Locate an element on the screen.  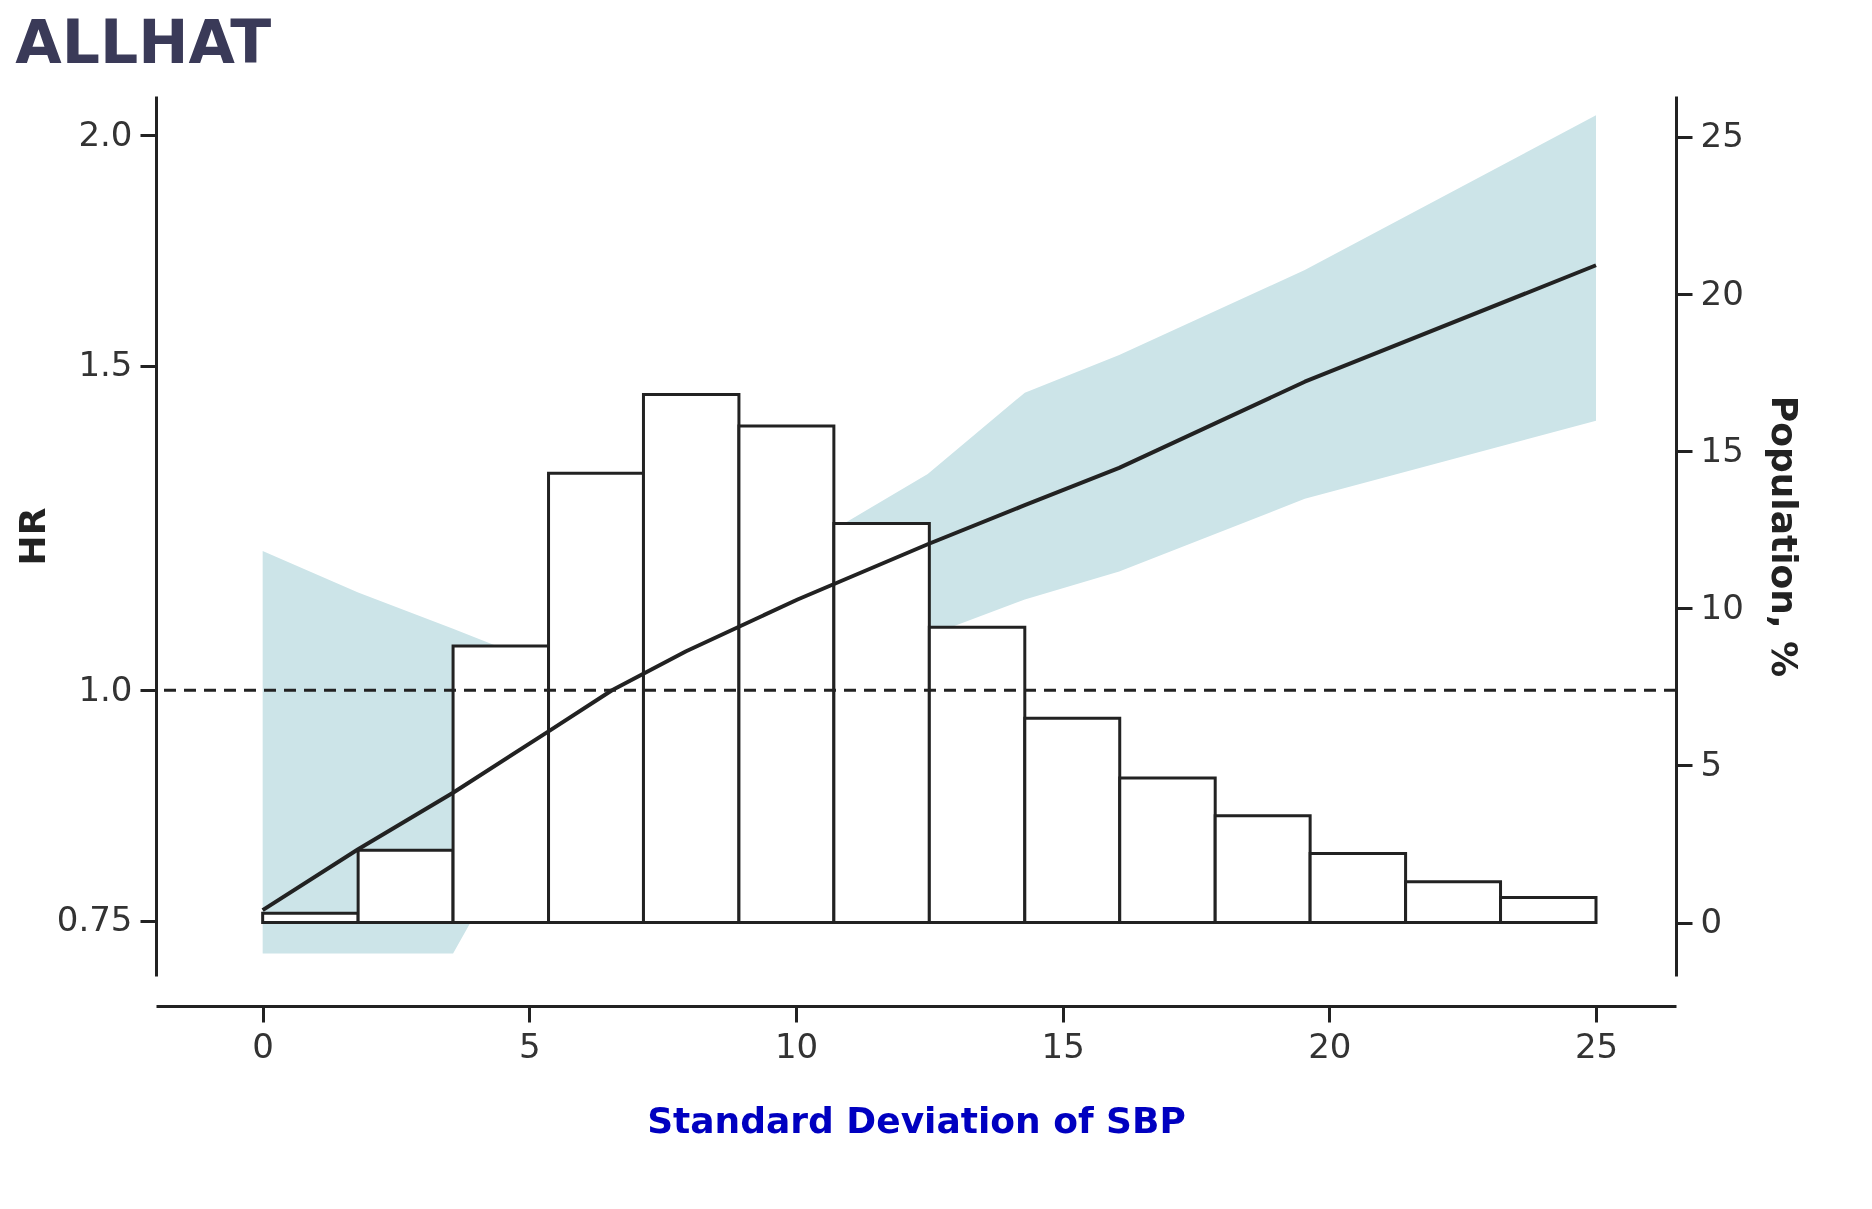
y-tick-label: 1.0 is located at coordinates (105, 688).